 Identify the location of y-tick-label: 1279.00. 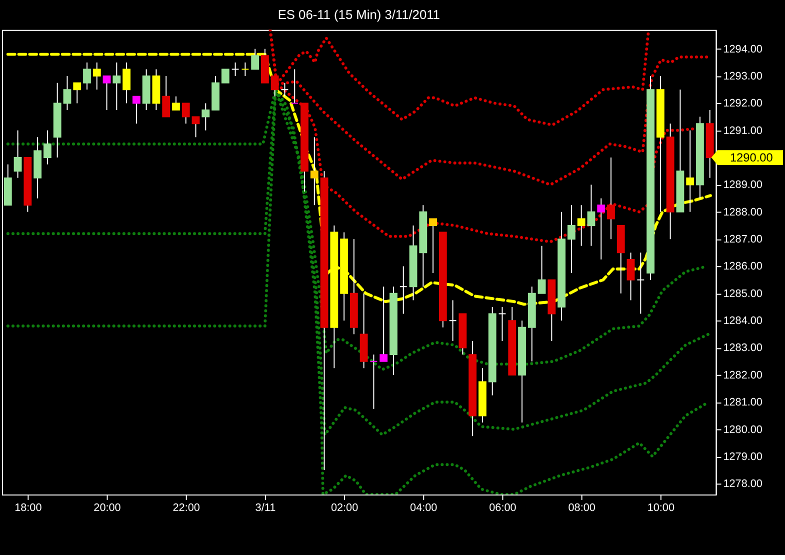
(742, 456).